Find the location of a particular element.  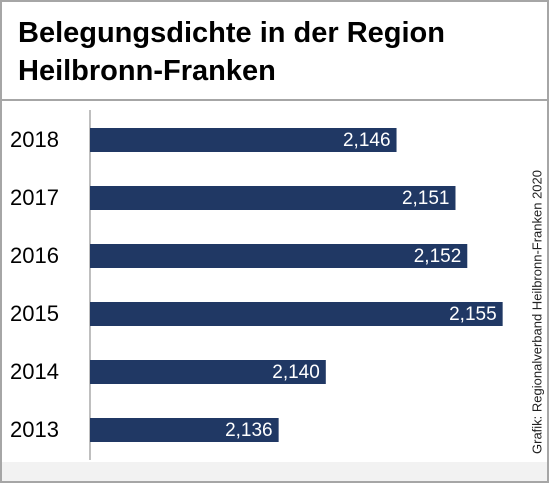

value-label: 2,140 is located at coordinates (296, 372).